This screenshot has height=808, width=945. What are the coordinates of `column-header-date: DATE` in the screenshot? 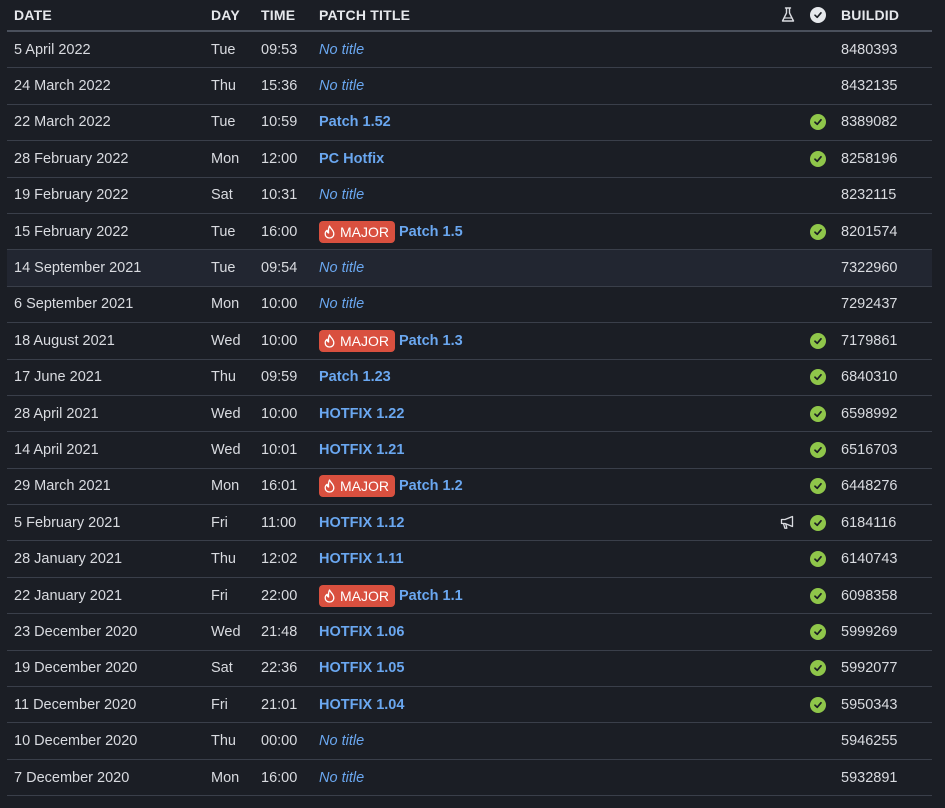 It's located at (33, 15).